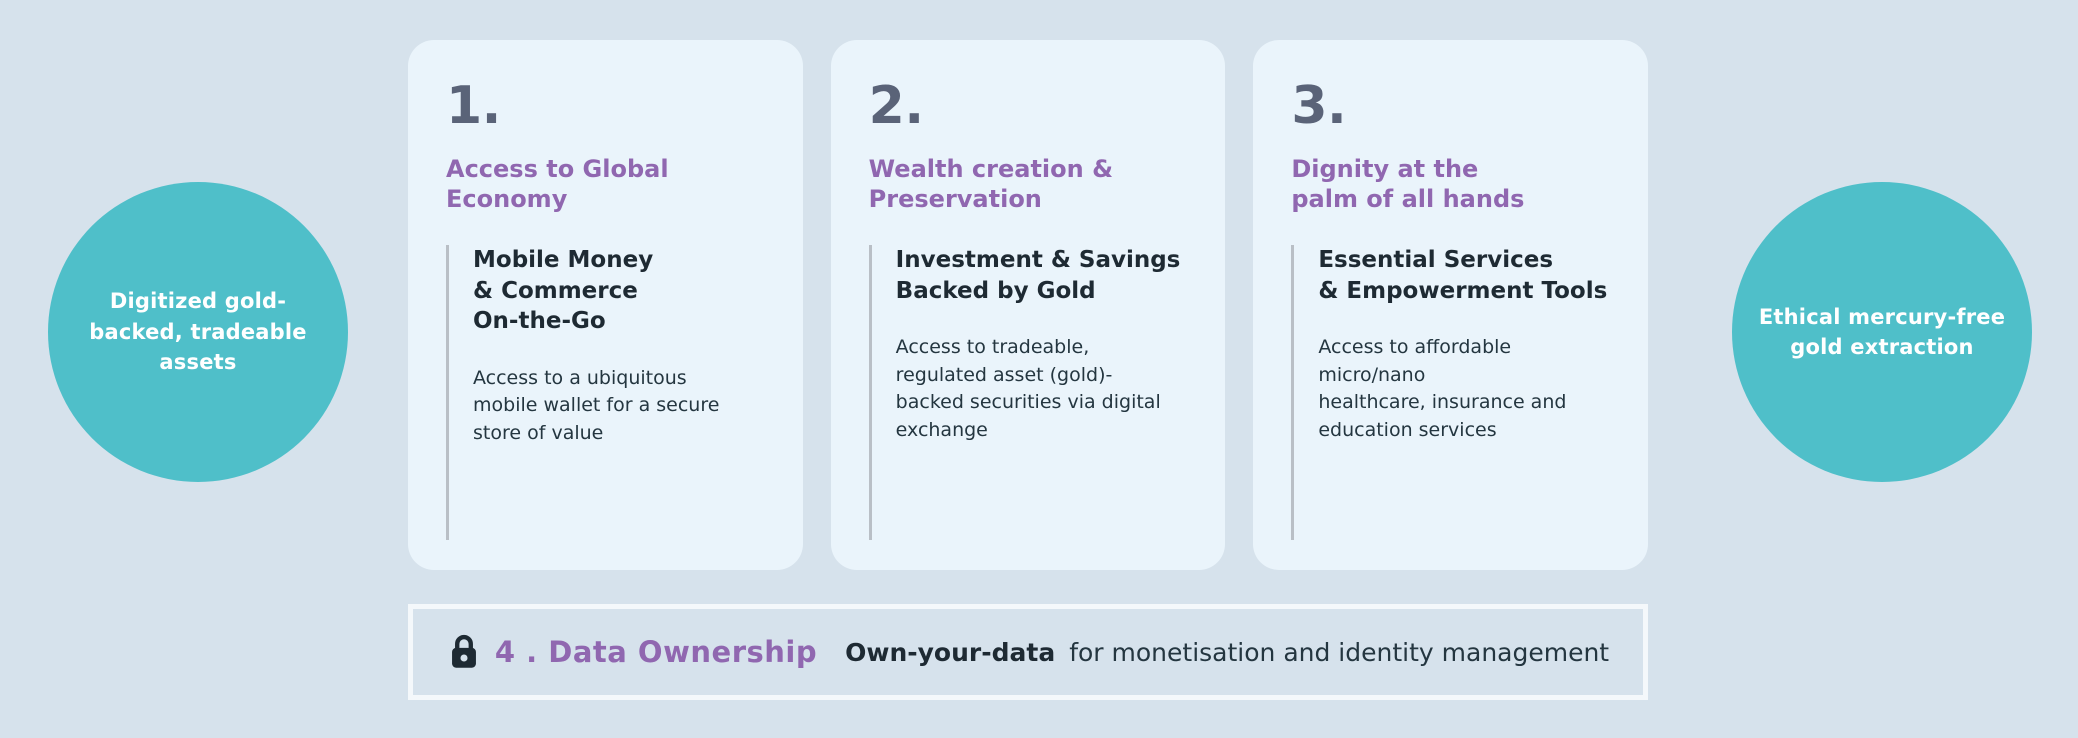  I want to click on card-heading-3: Dignity at the palm of all hands, so click(1408, 184).